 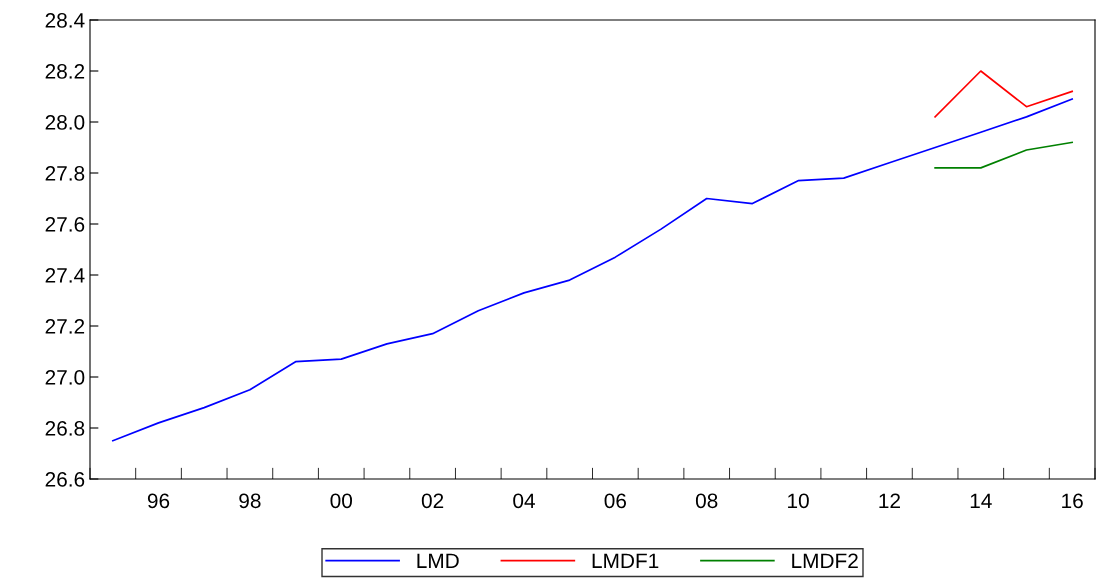 What do you see at coordinates (65, 377) in the screenshot?
I see `y-tick-label: 27.0` at bounding box center [65, 377].